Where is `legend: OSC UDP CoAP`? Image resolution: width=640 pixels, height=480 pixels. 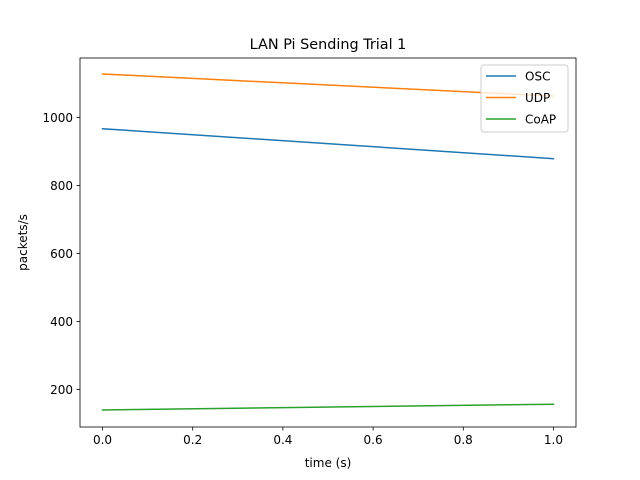
legend: OSC UDP CoAP is located at coordinates (524, 98).